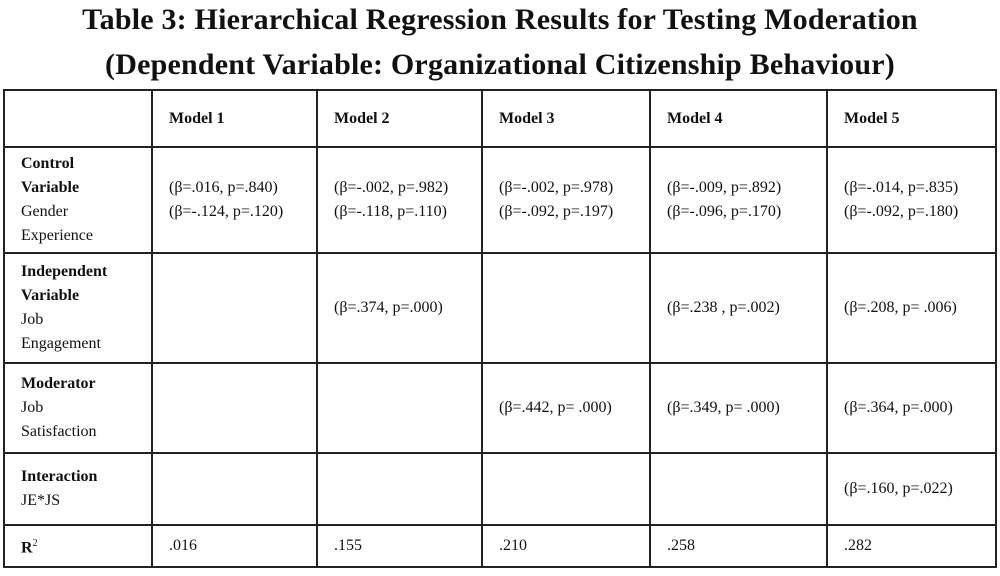 The height and width of the screenshot is (576, 1000). Describe the element at coordinates (911, 489) in the screenshot. I see `cell-interaction-model-5: (β=.160, p=.022)` at that location.